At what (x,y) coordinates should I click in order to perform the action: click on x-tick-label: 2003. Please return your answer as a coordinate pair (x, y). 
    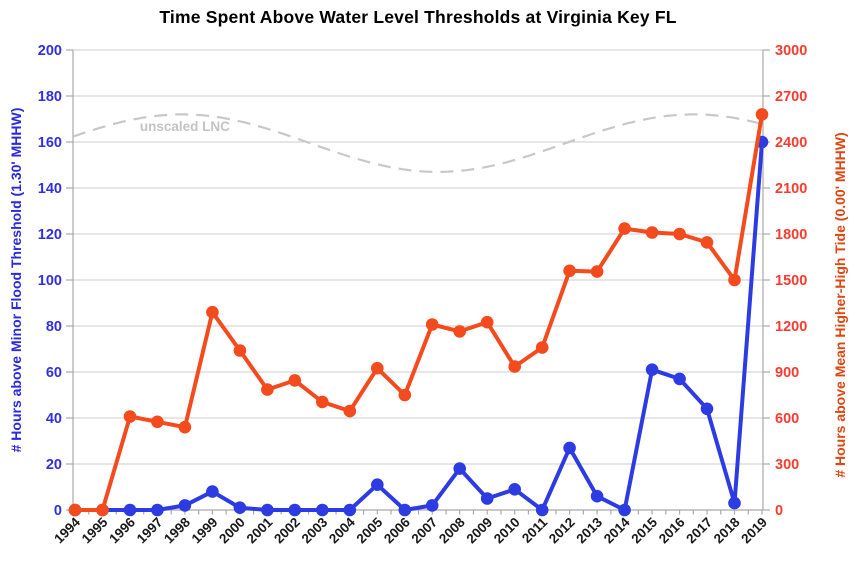
    Looking at the image, I should click on (315, 530).